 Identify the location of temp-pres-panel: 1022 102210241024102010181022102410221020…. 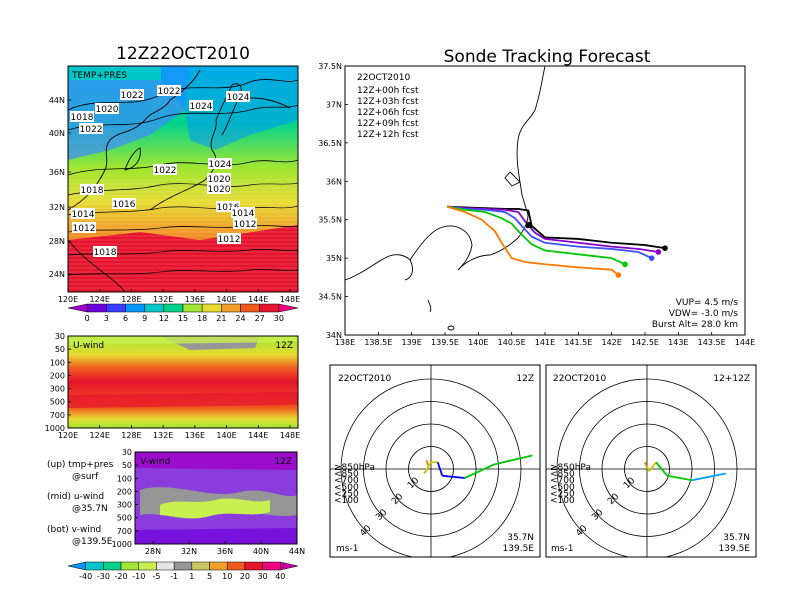
(174, 184).